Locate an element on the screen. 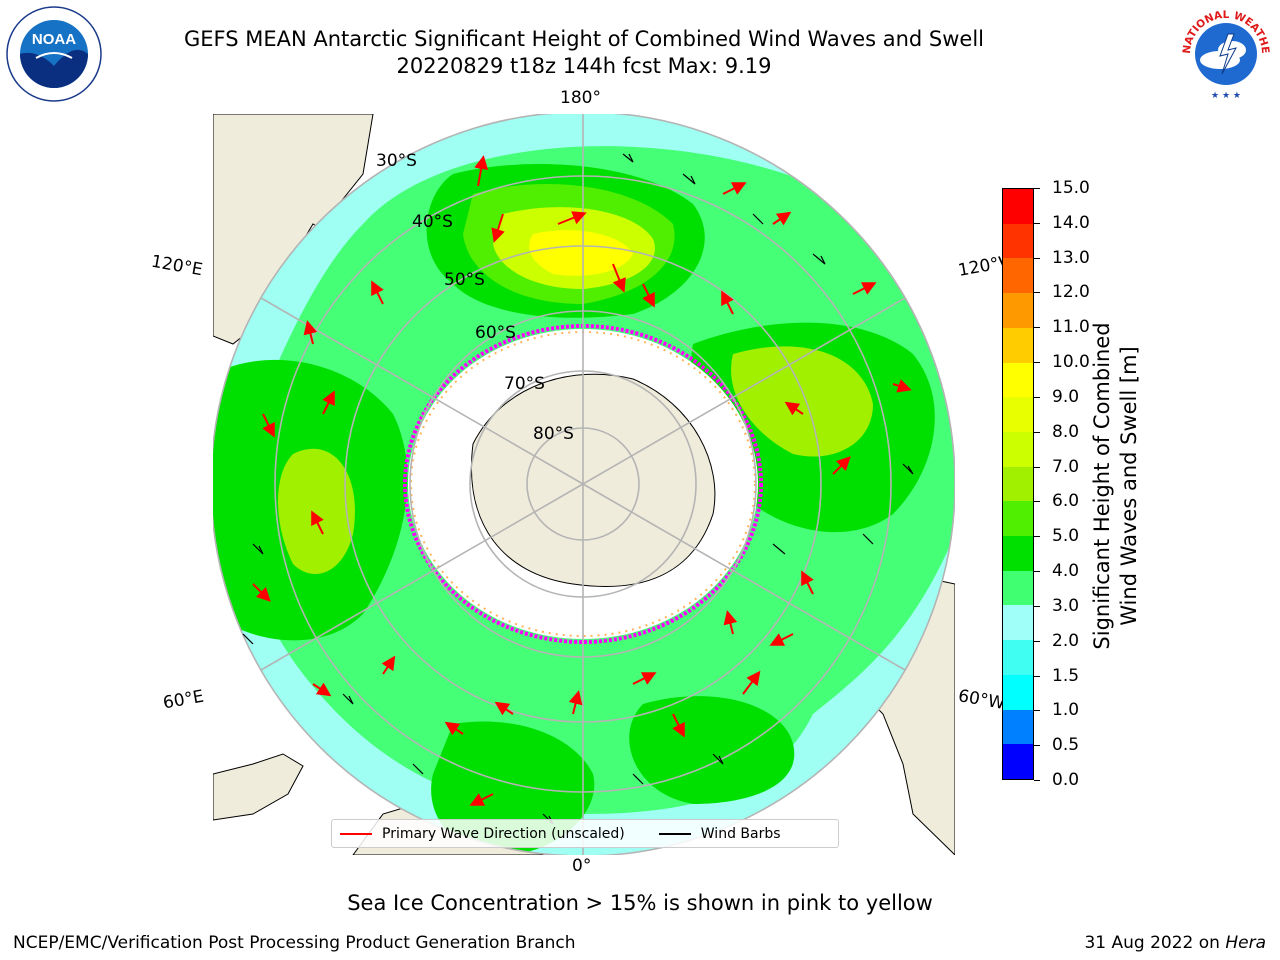  wind-barbs-swatch is located at coordinates (674, 833).